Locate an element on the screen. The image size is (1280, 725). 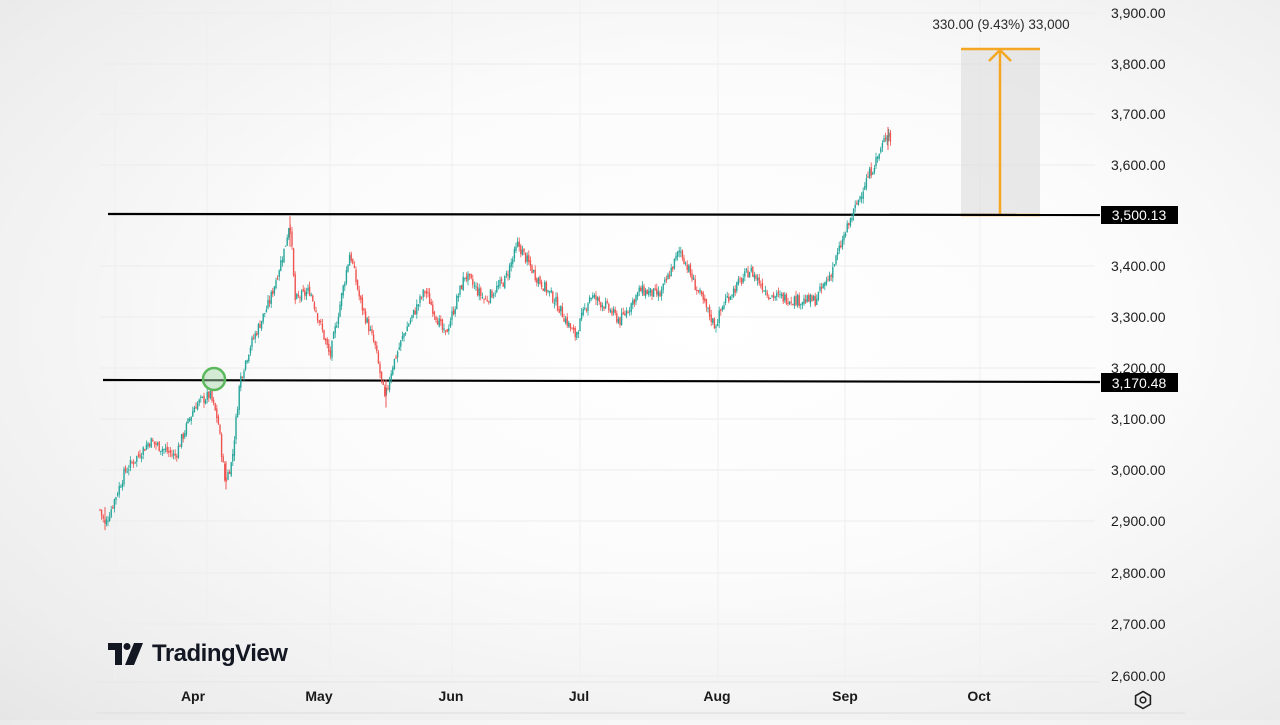
measure-label: 330.00 (9.43%) 33,000 is located at coordinates (1000, 24).